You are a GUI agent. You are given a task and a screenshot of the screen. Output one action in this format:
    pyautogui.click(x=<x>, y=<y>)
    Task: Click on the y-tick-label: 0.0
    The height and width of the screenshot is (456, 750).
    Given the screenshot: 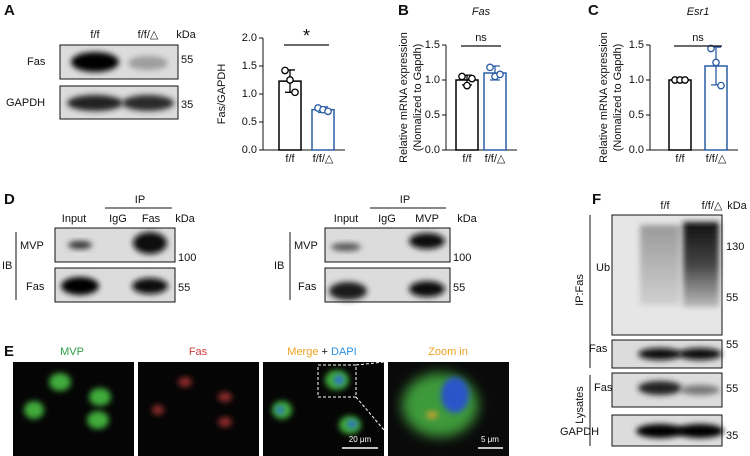 What is the action you would take?
    pyautogui.click(x=432, y=150)
    